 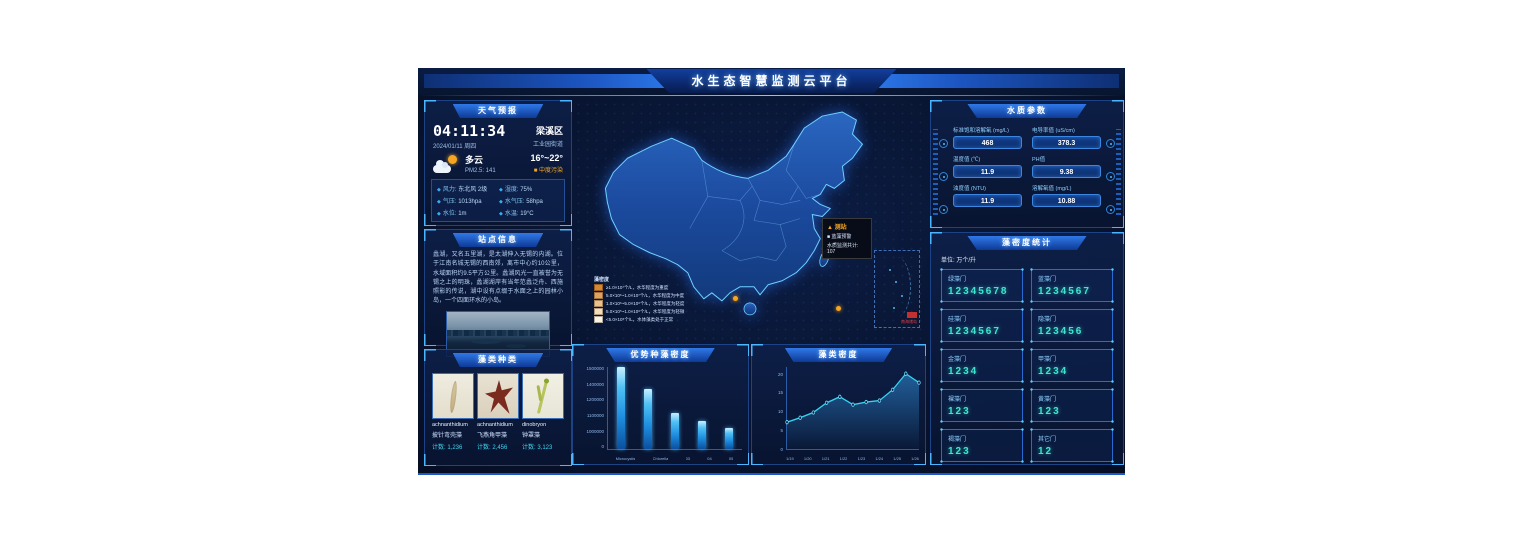 What do you see at coordinates (556, 81) in the screenshot?
I see `header-left-decor-bar` at bounding box center [556, 81].